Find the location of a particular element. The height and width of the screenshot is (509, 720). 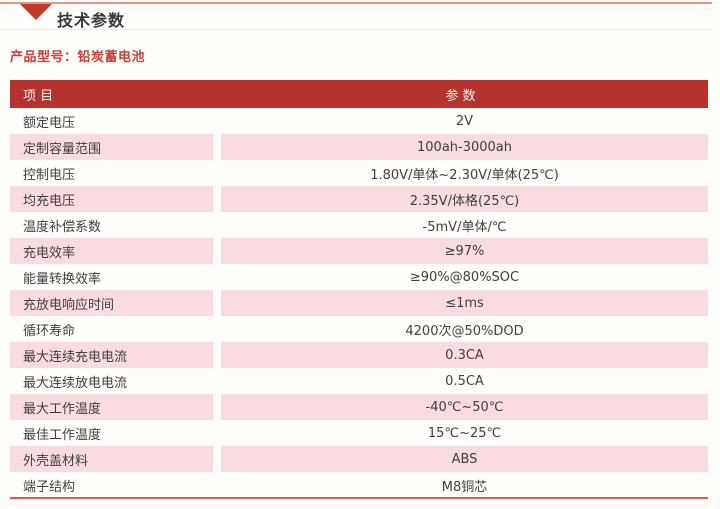

spec-value: ≥97% is located at coordinates (464, 251).